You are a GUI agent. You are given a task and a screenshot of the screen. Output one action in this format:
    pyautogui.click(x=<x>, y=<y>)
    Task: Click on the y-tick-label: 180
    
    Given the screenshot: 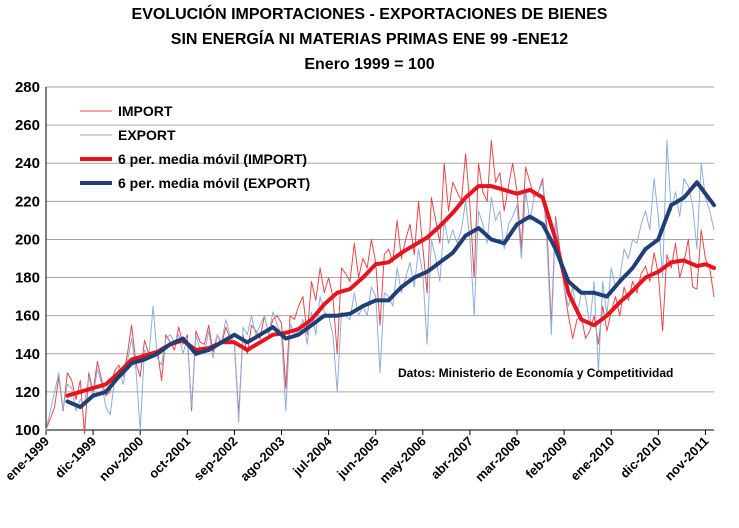 What is the action you would take?
    pyautogui.click(x=27, y=278)
    